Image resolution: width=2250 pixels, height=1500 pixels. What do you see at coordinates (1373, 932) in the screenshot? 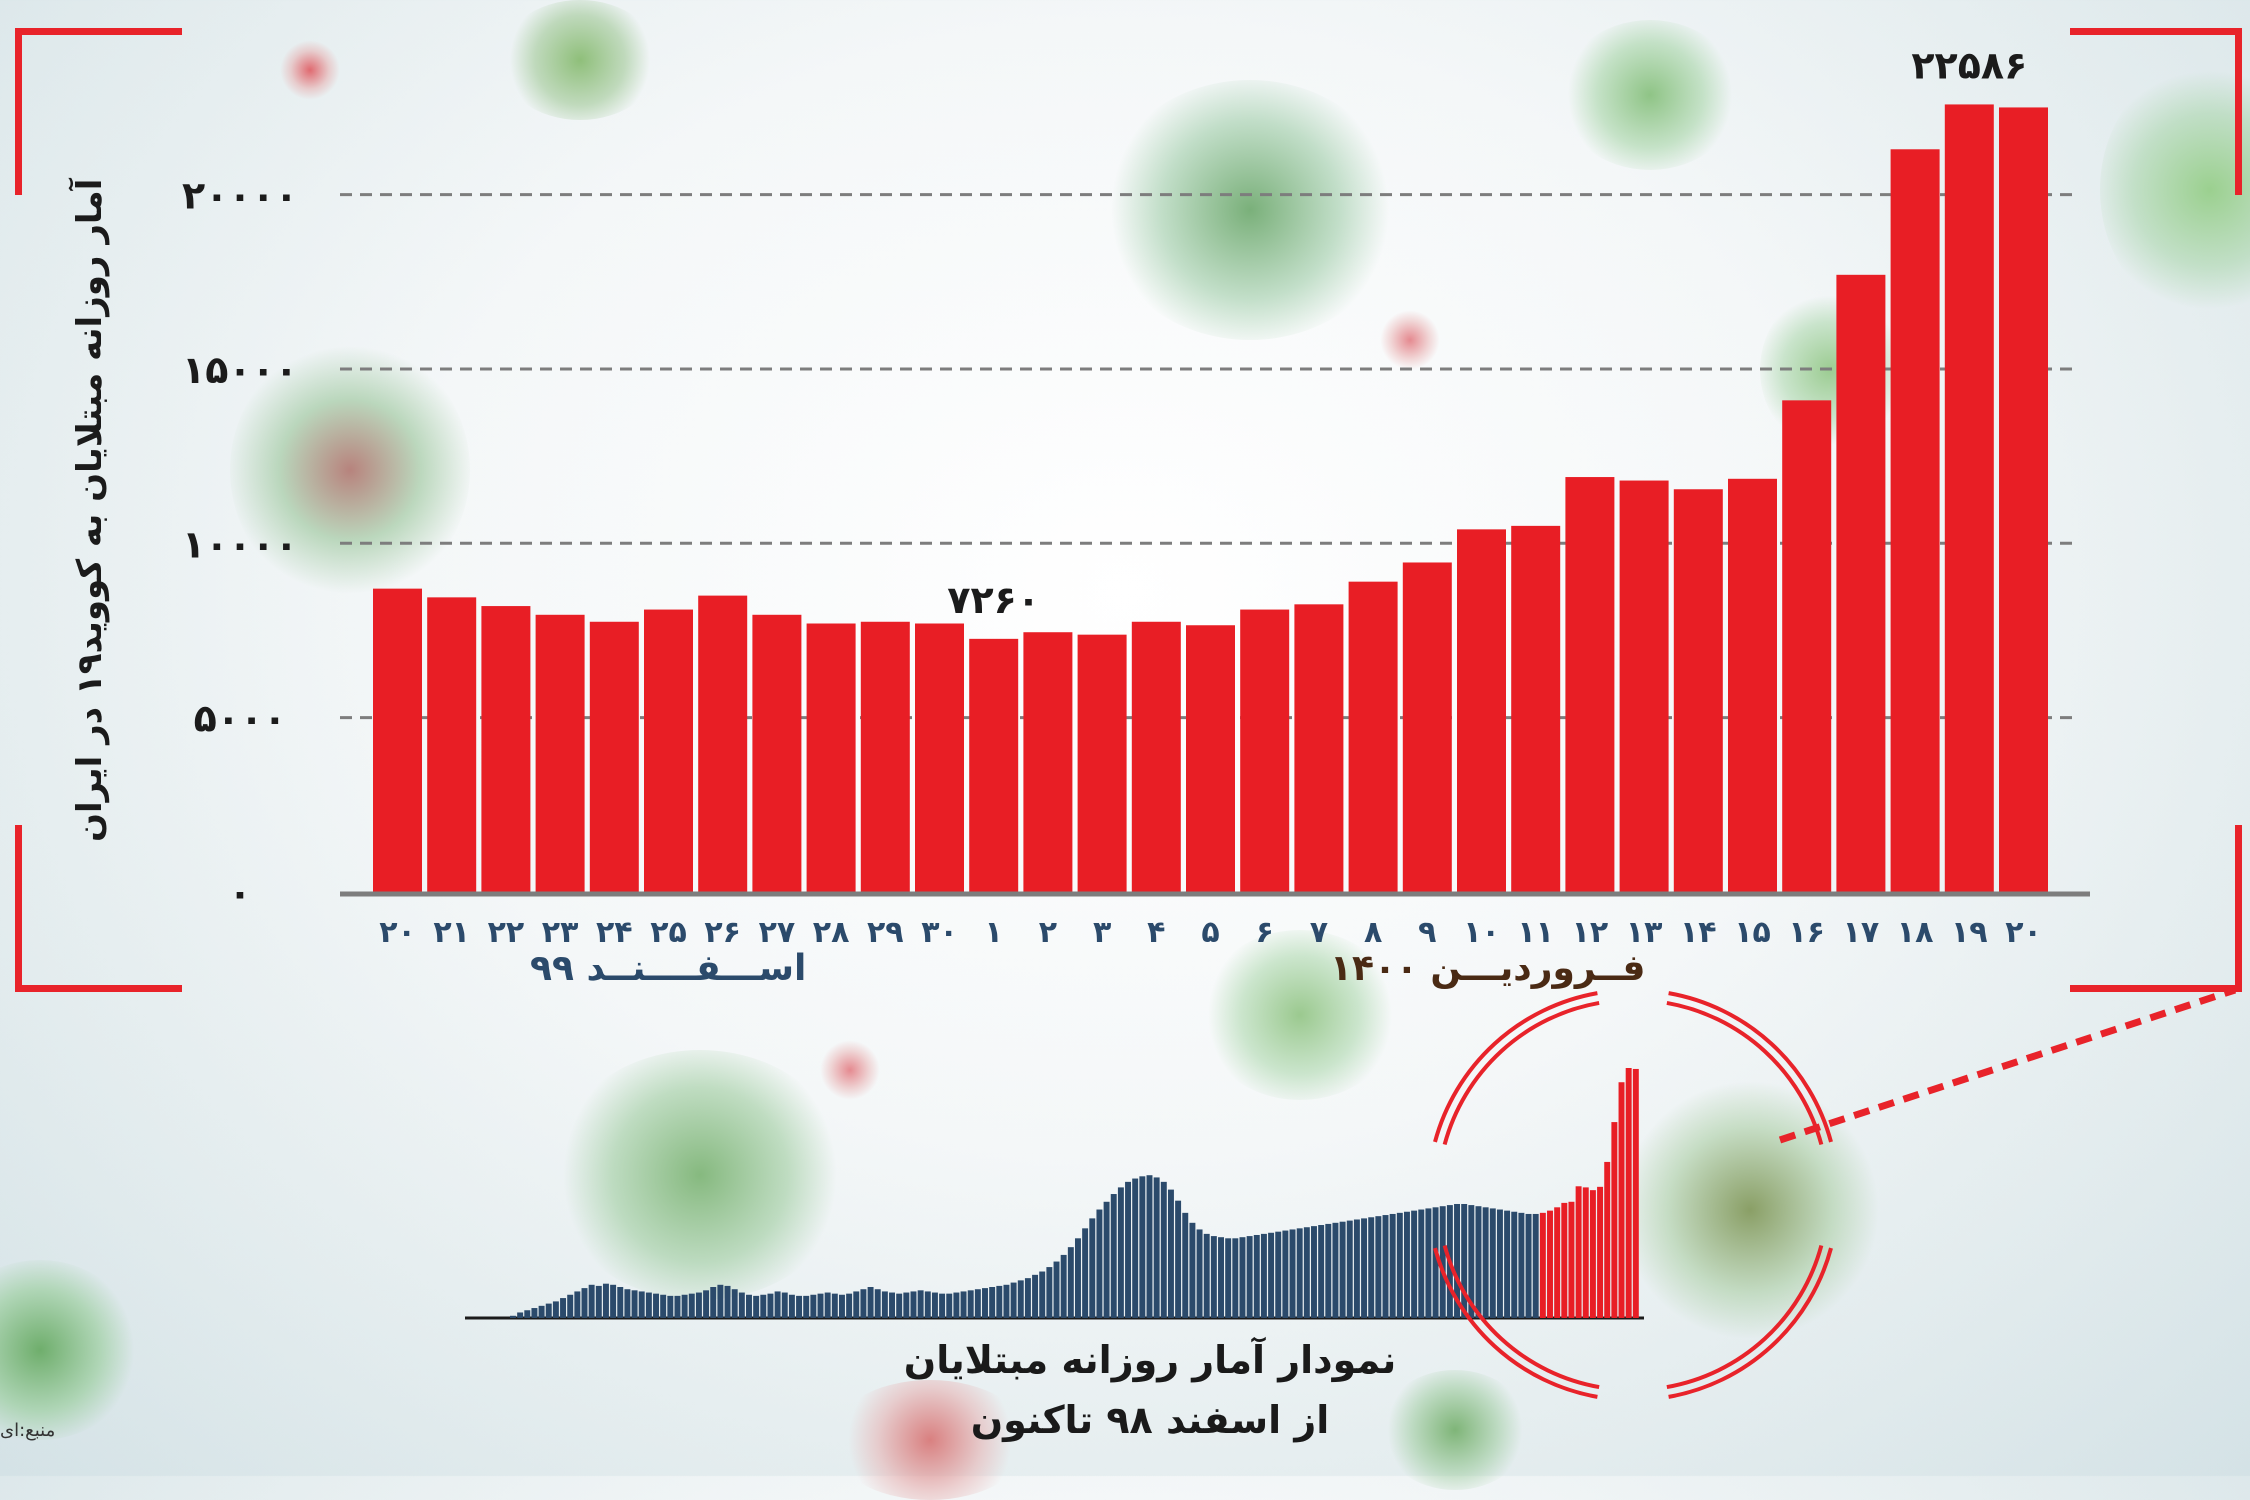
I see `x-tick-label: ۸` at bounding box center [1373, 932].